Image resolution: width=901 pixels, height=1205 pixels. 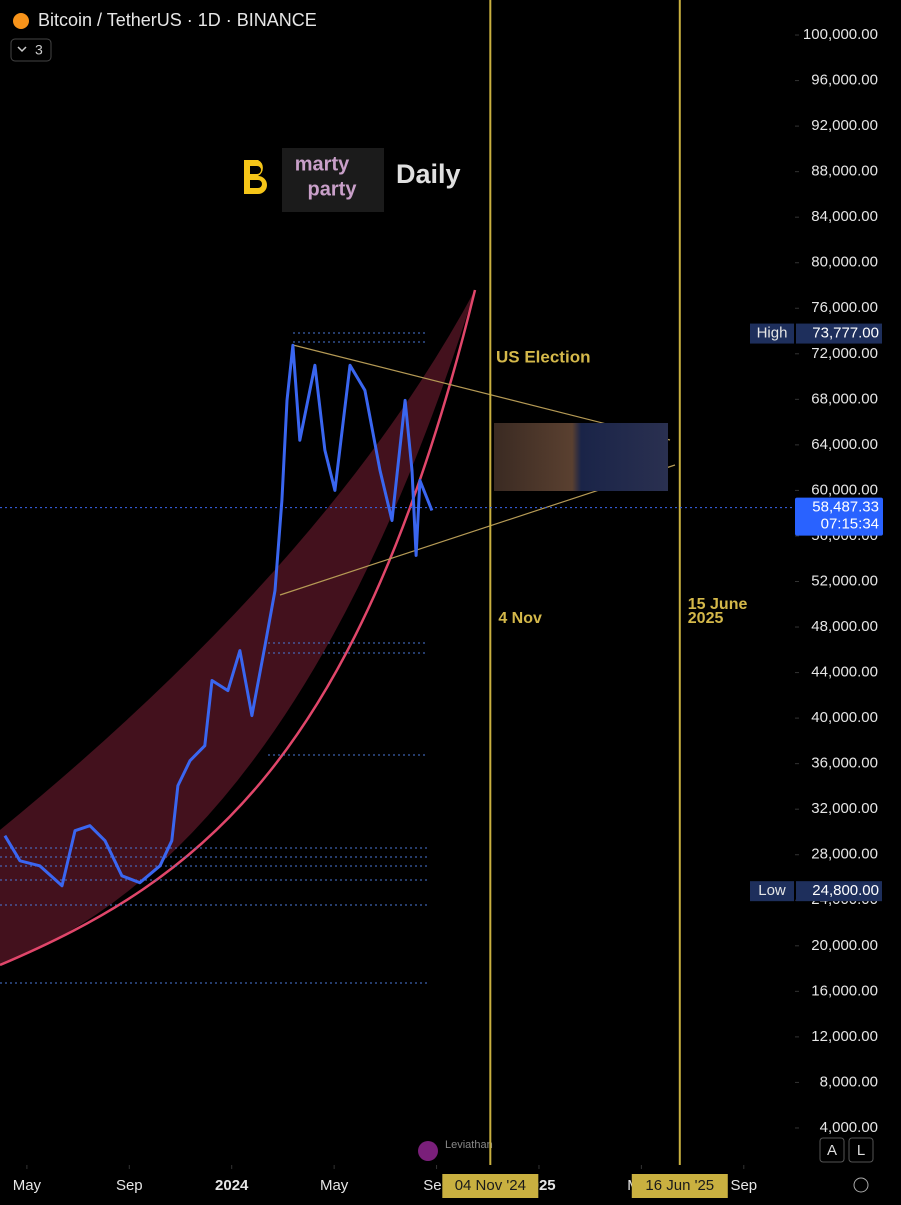 What do you see at coordinates (322, 164) in the screenshot?
I see `logo-text: marty` at bounding box center [322, 164].